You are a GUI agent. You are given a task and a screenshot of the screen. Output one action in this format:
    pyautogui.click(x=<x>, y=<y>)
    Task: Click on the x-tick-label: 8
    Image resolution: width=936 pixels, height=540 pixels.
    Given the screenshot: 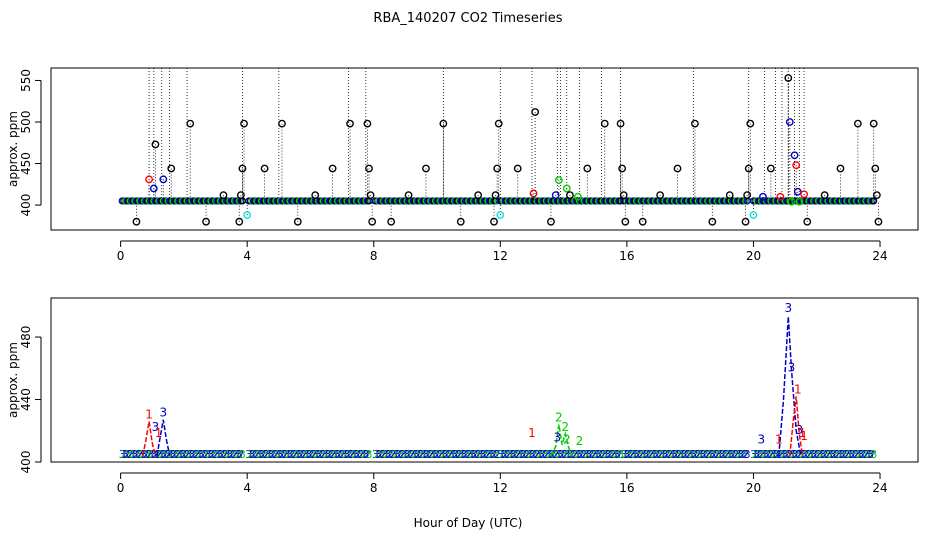 What is the action you would take?
    pyautogui.click(x=374, y=488)
    